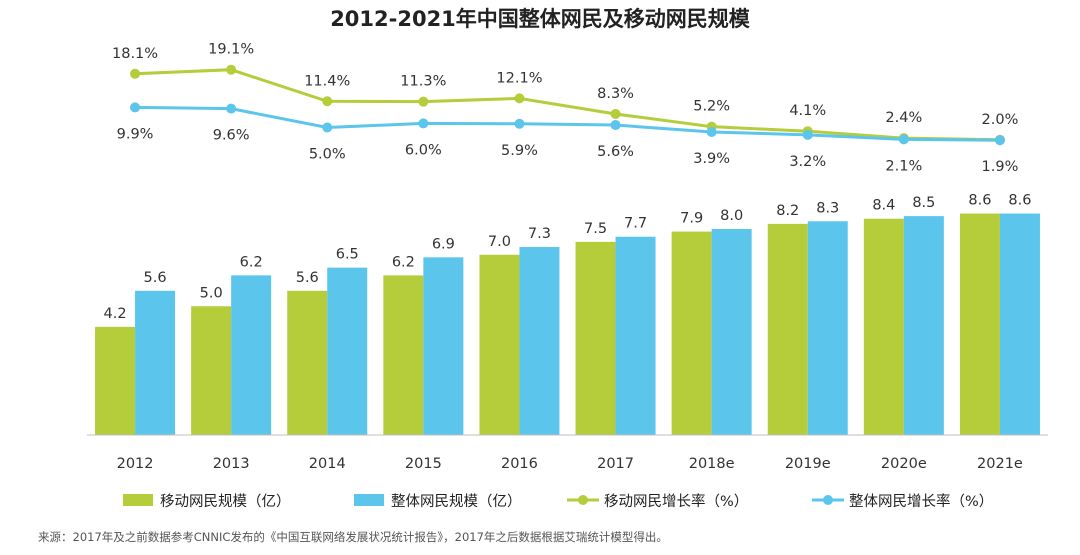 The width and height of the screenshot is (1080, 555). What do you see at coordinates (595, 338) in the screenshot?
I see `bar-mobile-2017` at bounding box center [595, 338].